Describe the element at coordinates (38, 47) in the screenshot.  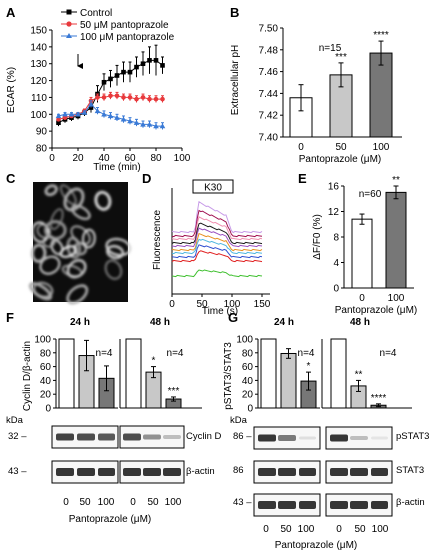
I see `panel-a-ytick-label: 140` at that location.